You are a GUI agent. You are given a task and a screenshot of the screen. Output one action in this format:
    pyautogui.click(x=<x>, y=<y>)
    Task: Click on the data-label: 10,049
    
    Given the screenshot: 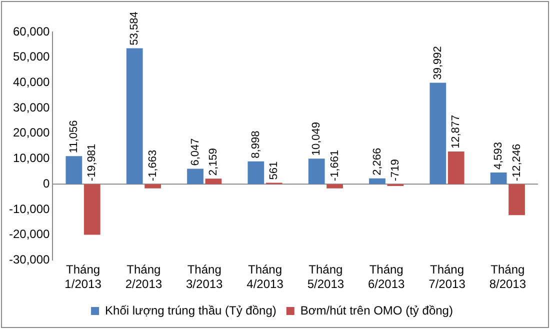 What is the action you would take?
    pyautogui.click(x=316, y=139)
    